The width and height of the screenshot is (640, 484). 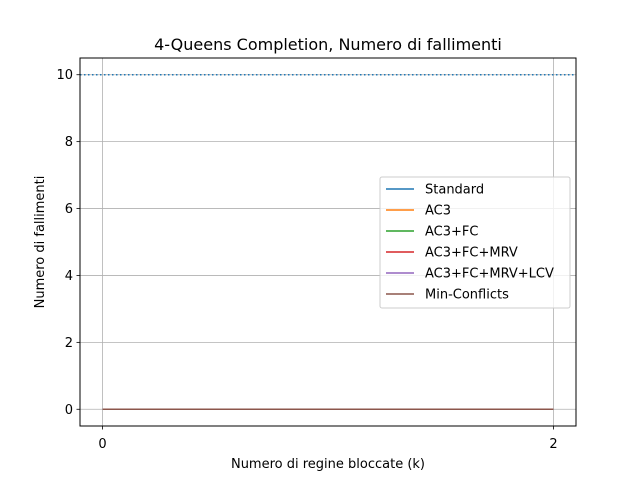 I want to click on x-tick-label: 0, so click(x=102, y=444).